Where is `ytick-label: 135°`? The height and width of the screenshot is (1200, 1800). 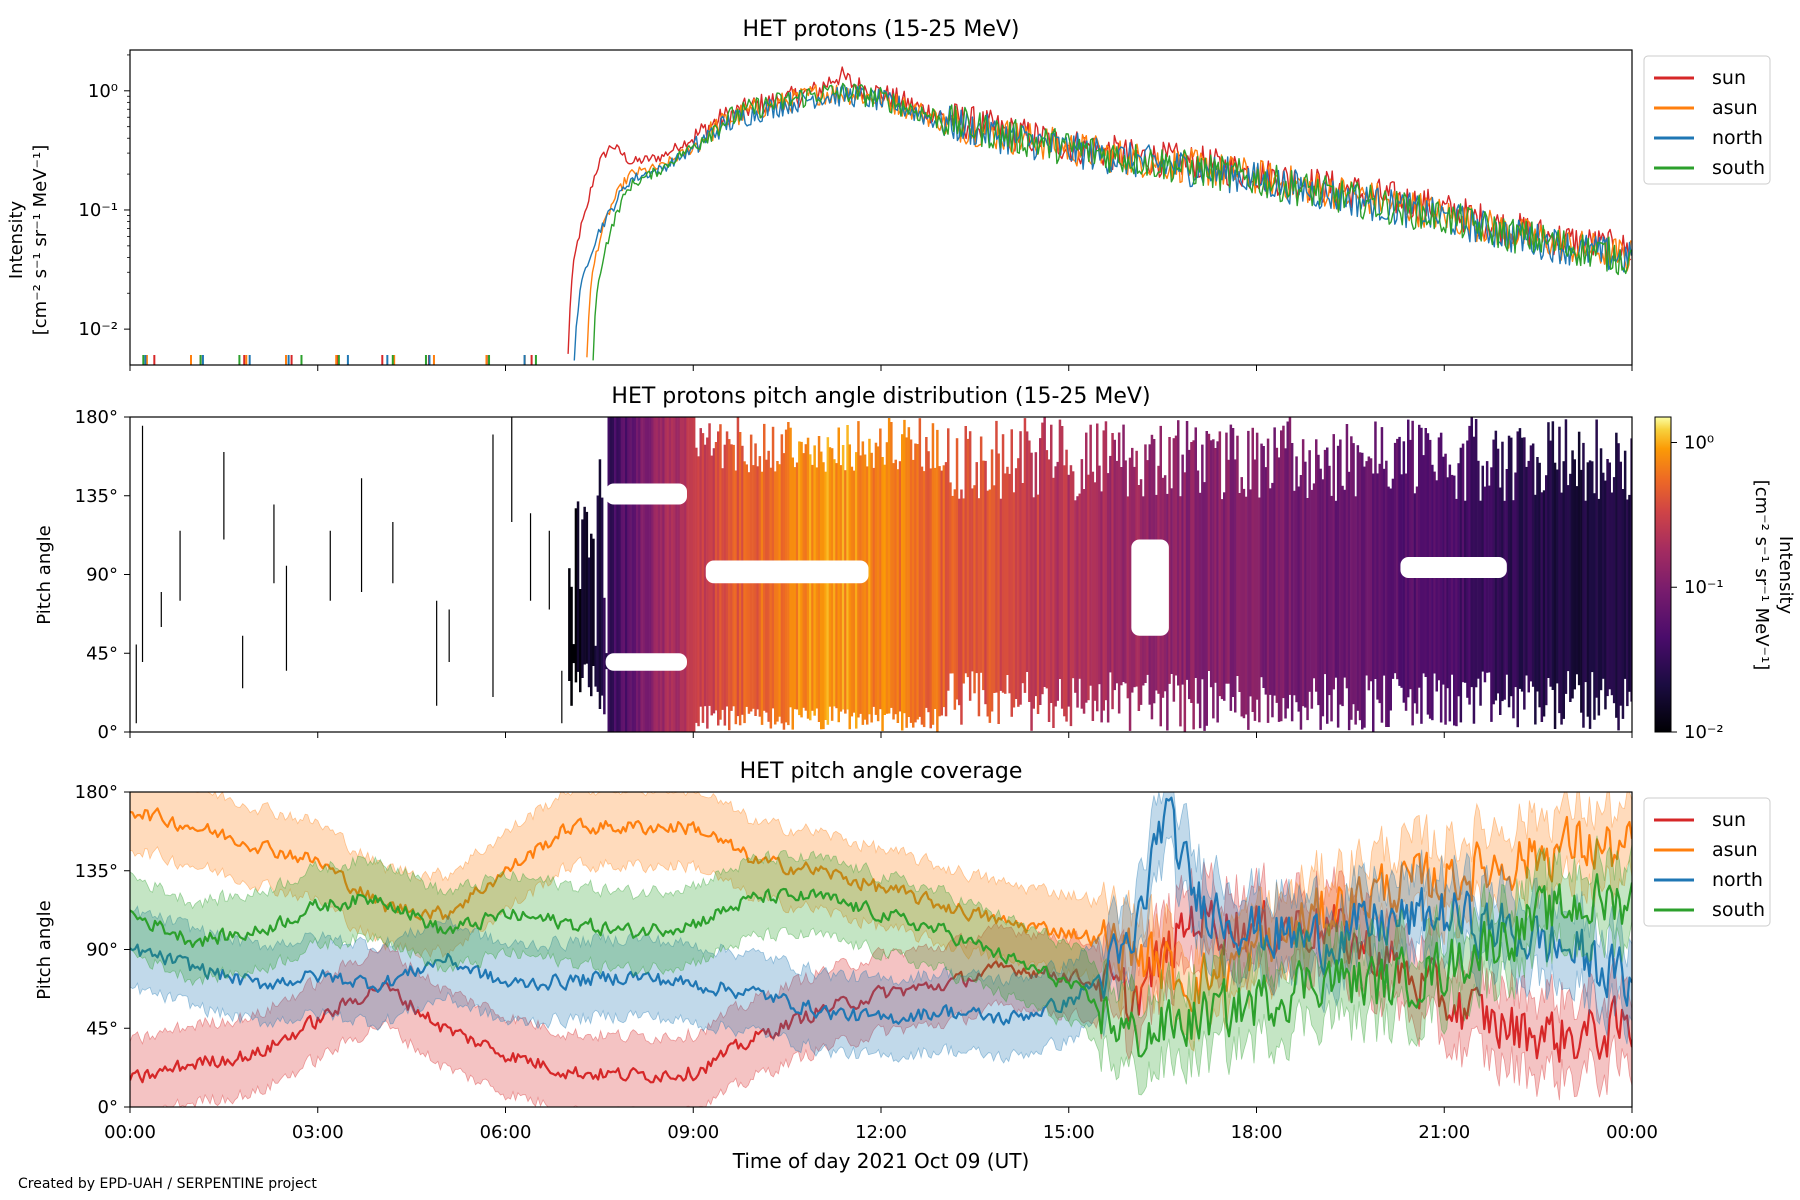
ytick-label: 135° is located at coordinates (96, 871).